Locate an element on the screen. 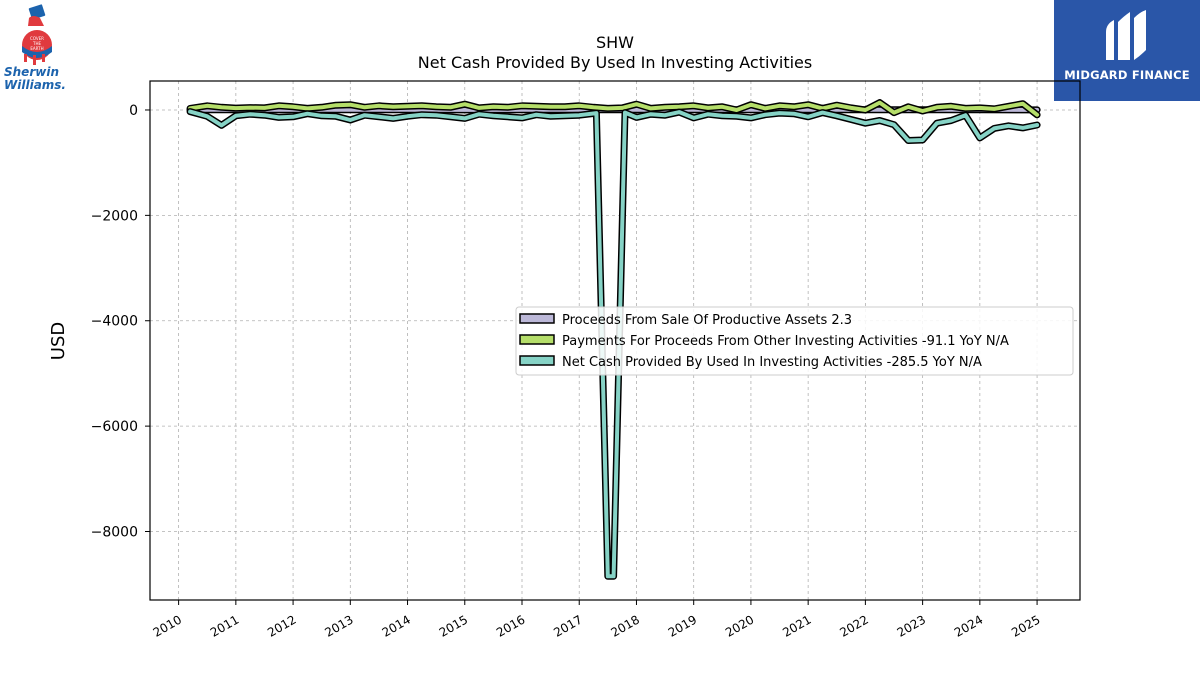 The image size is (1200, 675). x-tick-label: 2018 is located at coordinates (625, 625).